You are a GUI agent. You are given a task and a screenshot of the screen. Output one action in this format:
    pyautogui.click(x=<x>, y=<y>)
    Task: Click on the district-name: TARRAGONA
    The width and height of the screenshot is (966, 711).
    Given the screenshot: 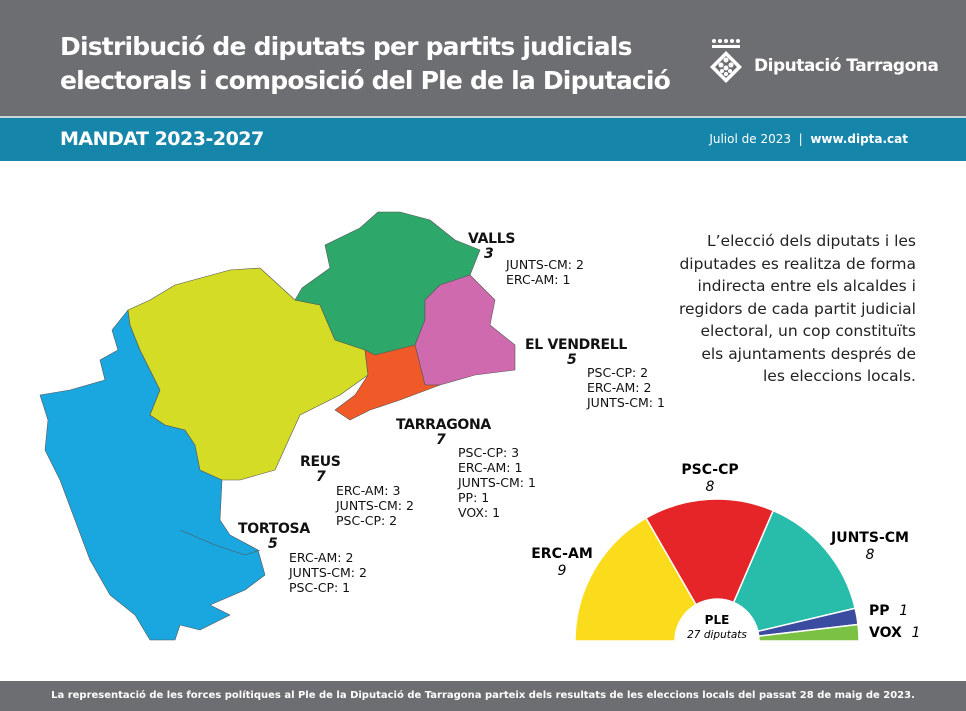 What is the action you would take?
    pyautogui.click(x=443, y=425)
    